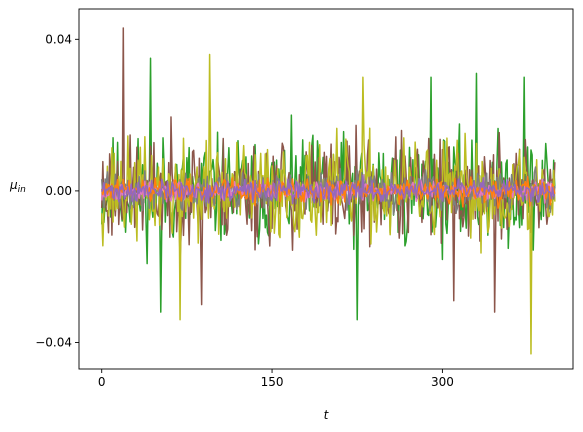  What do you see at coordinates (53, 342) in the screenshot?
I see `y-tick-label: −0.04` at bounding box center [53, 342].